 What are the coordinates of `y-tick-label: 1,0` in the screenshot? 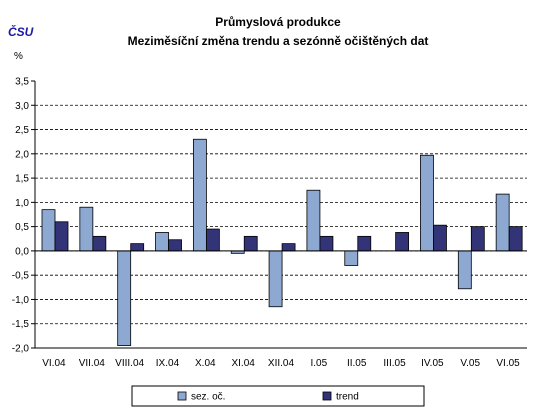 It's located at (22, 203).